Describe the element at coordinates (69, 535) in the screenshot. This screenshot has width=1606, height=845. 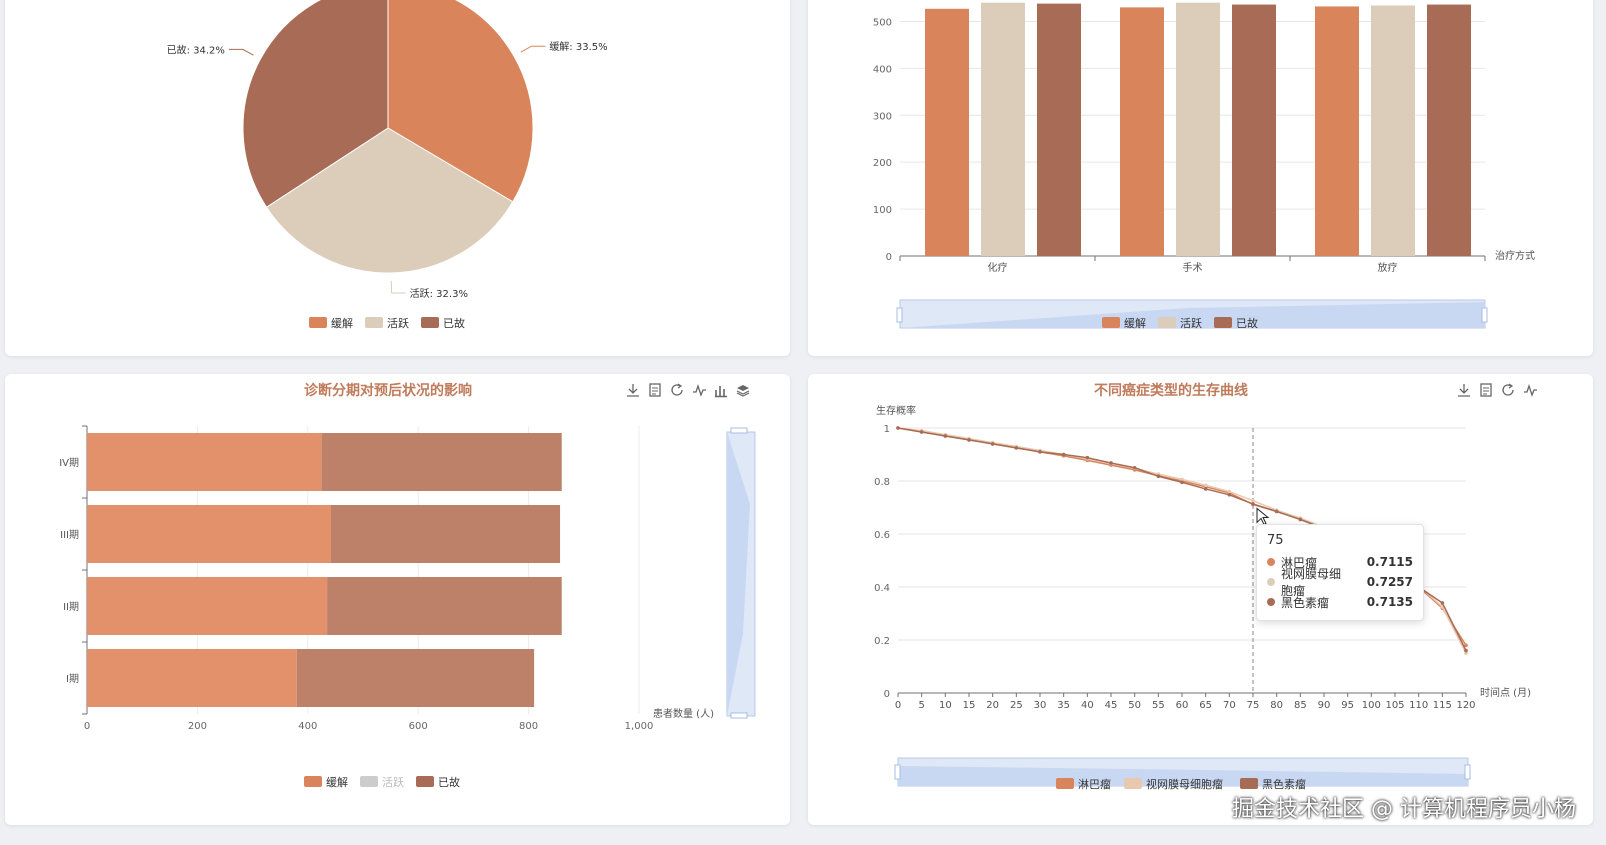
I see `y-tick-label: III期` at that location.